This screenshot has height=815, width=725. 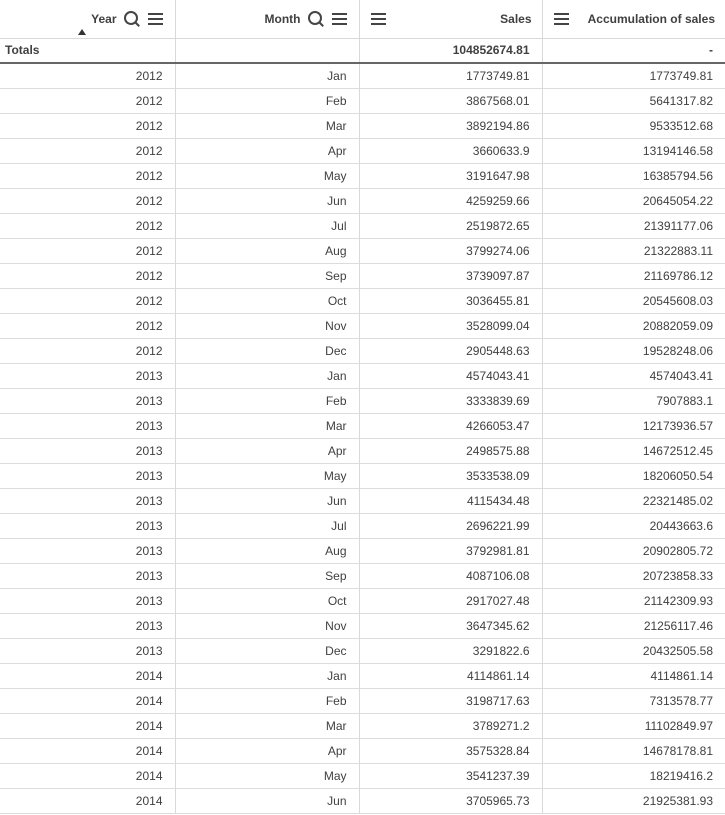 What do you see at coordinates (362, 101) in the screenshot?
I see `table-row: 2012 Feb 3867568.01 5641317.82` at bounding box center [362, 101].